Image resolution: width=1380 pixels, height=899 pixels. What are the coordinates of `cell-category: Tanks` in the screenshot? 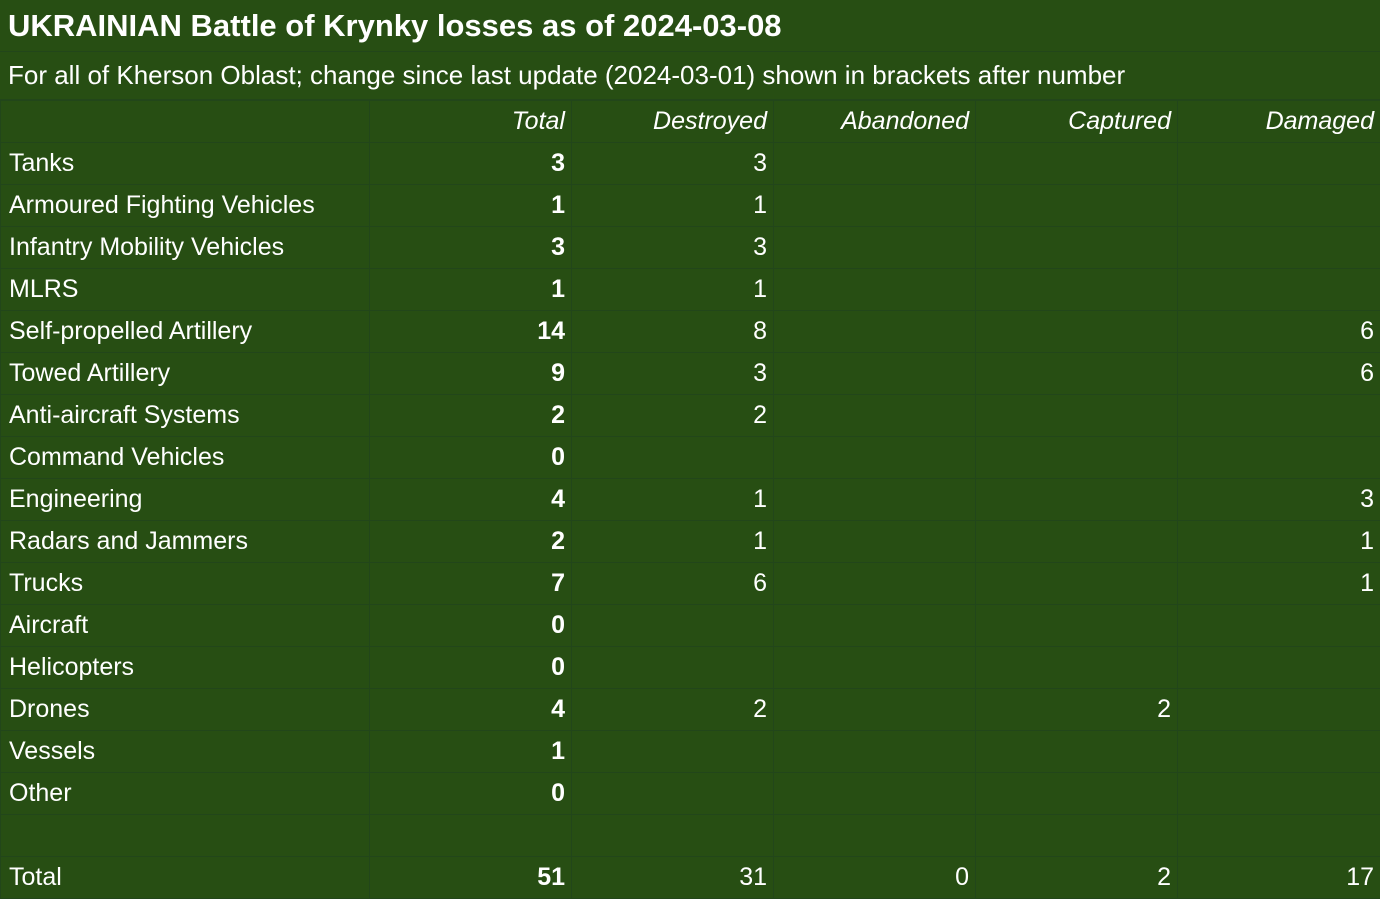 It's located at (185, 164).